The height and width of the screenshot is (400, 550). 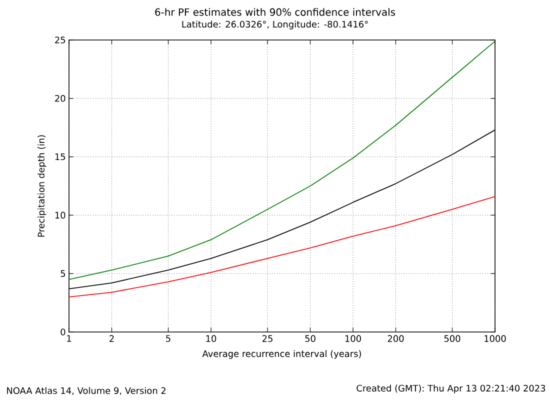 I want to click on x-tick-label: 50, so click(x=310, y=338).